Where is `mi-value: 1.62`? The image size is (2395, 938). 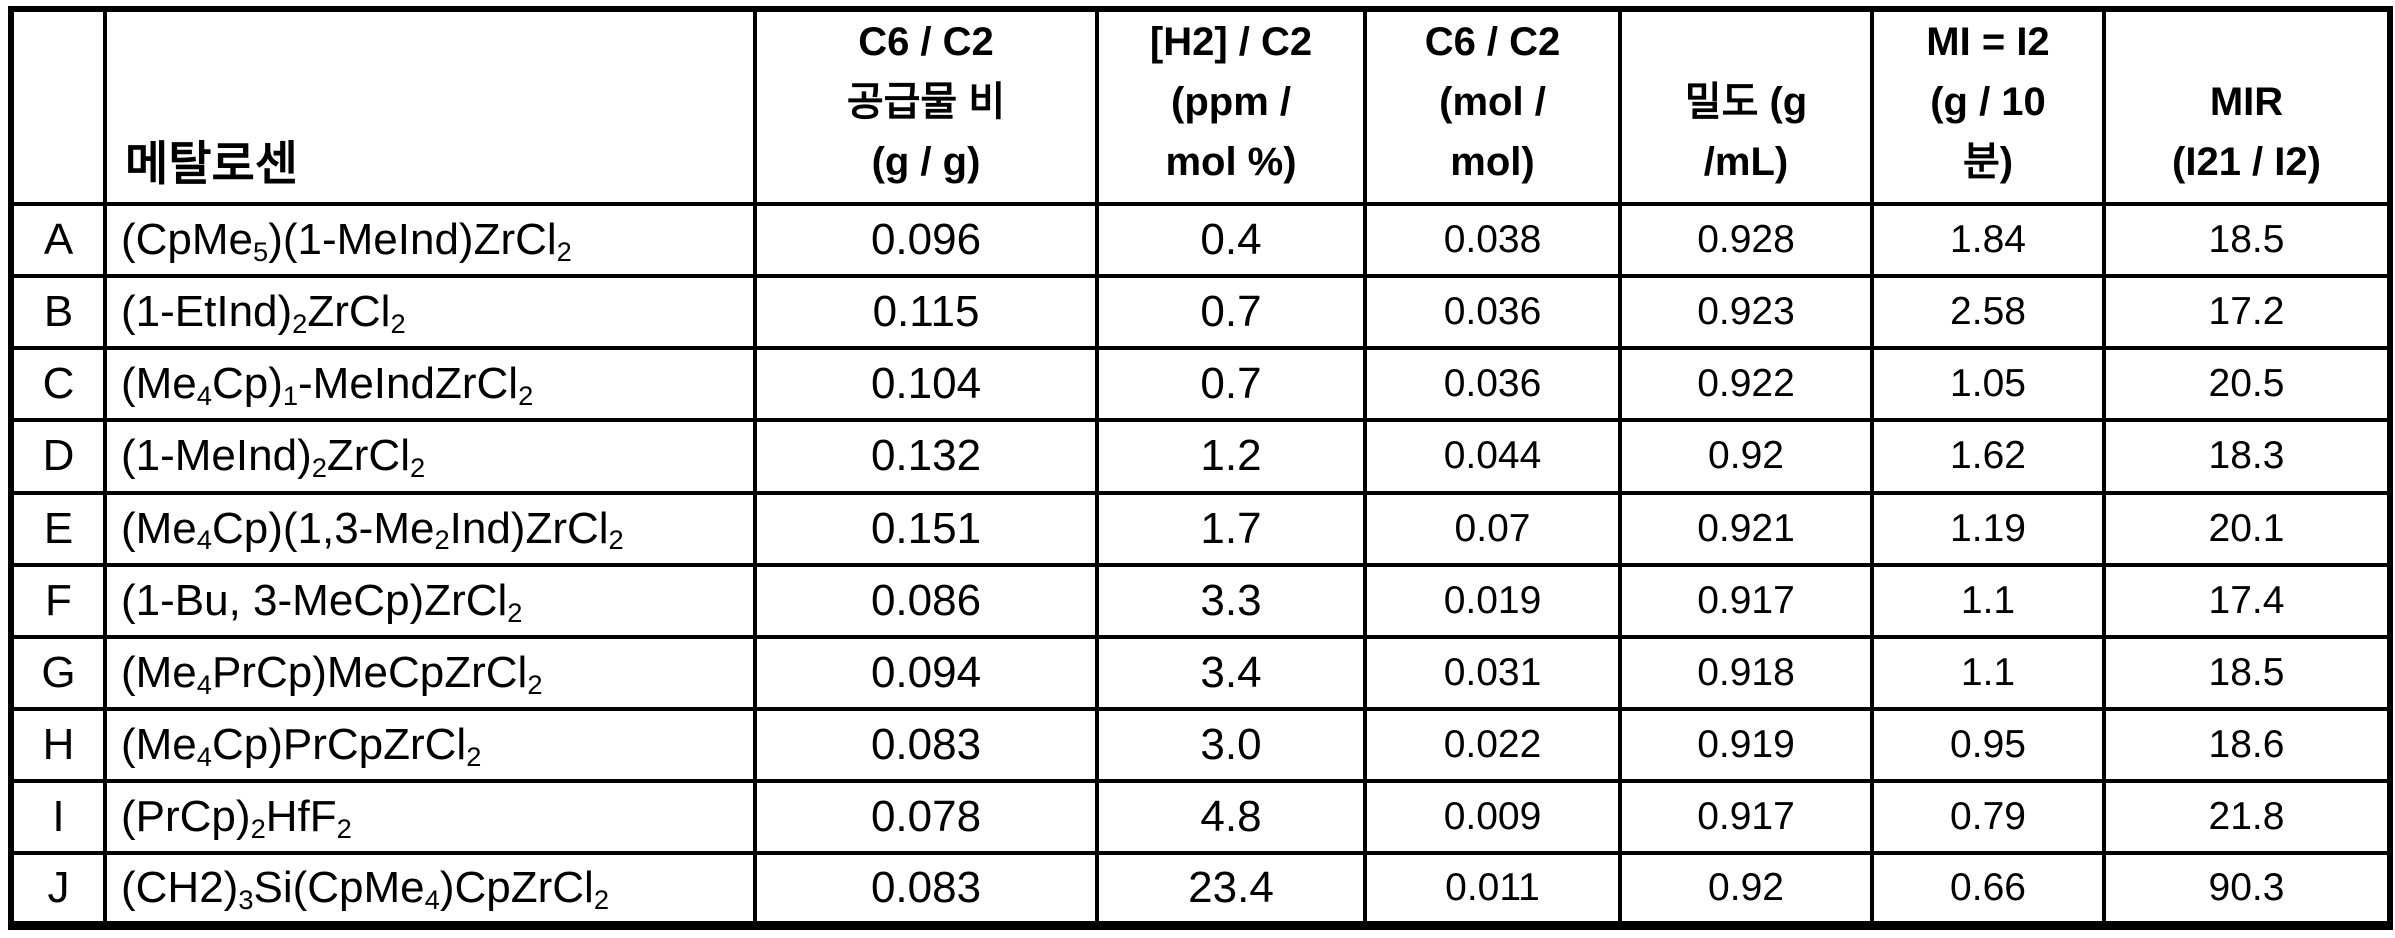
mi-value: 1.62 is located at coordinates (1988, 456).